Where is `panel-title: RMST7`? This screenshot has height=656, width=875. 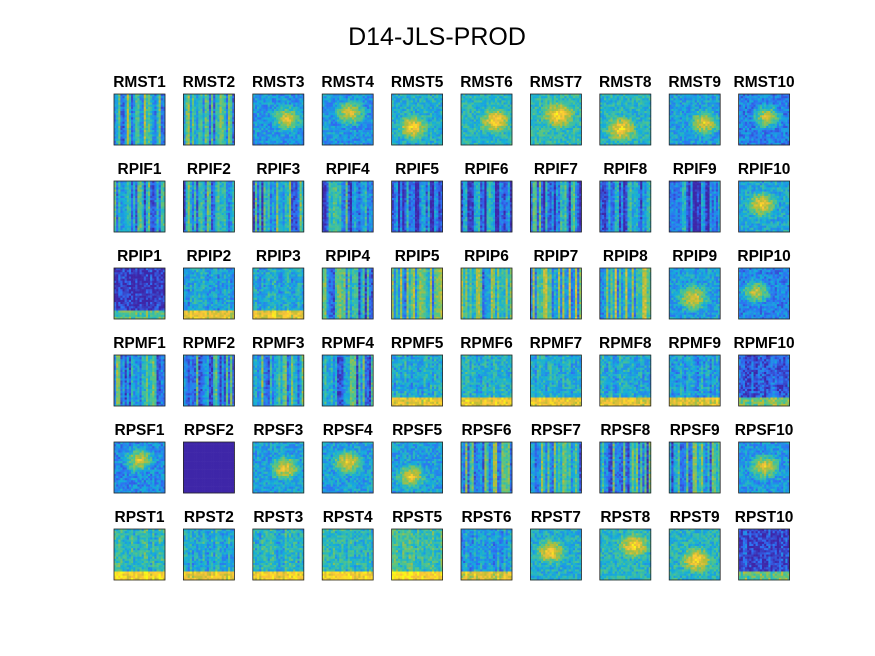
panel-title: RMST7 is located at coordinates (556, 82).